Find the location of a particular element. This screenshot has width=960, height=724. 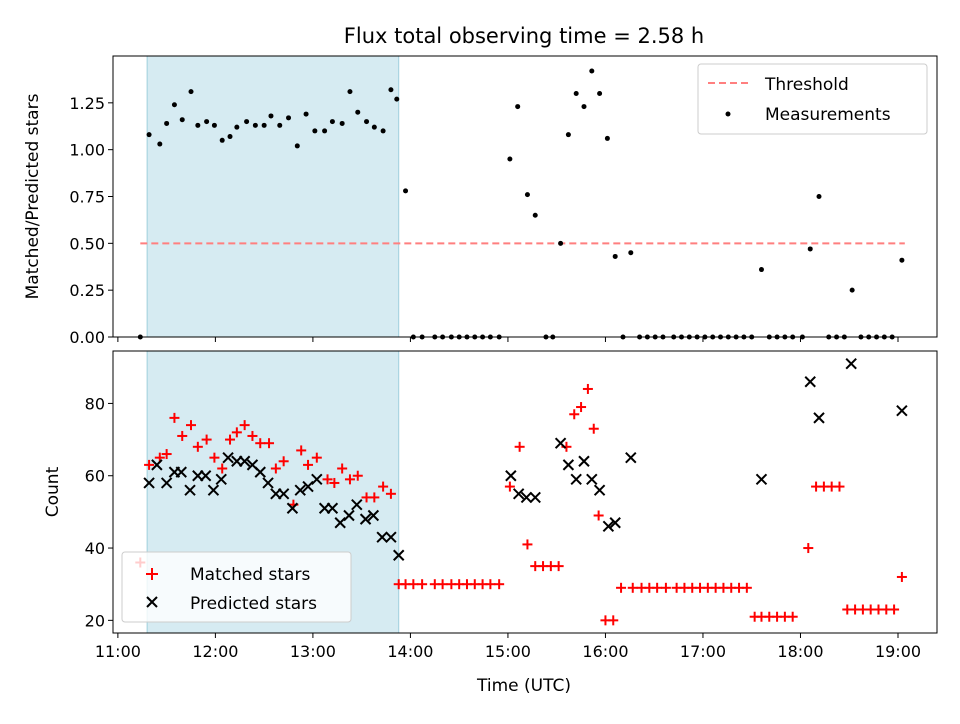

bottom-ylabel: Count is located at coordinates (53, 491).